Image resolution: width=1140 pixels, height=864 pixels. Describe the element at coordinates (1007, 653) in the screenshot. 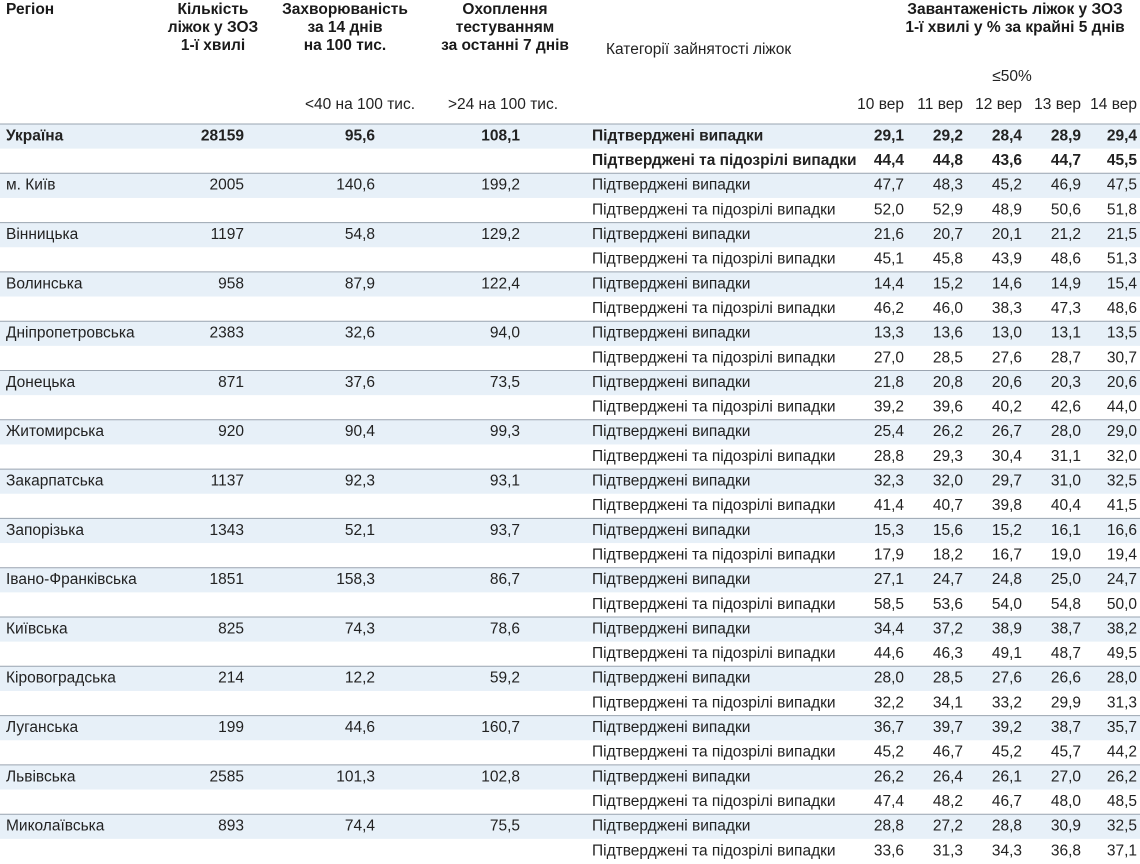

I see `day-value: 49,1` at that location.